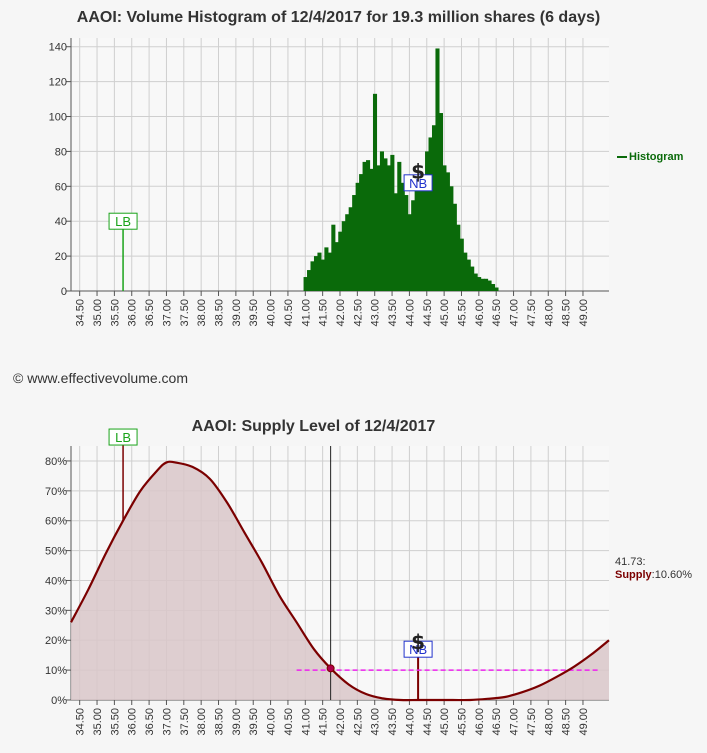  What do you see at coordinates (61, 222) in the screenshot?
I see `y-tick-label: 40` at bounding box center [61, 222].